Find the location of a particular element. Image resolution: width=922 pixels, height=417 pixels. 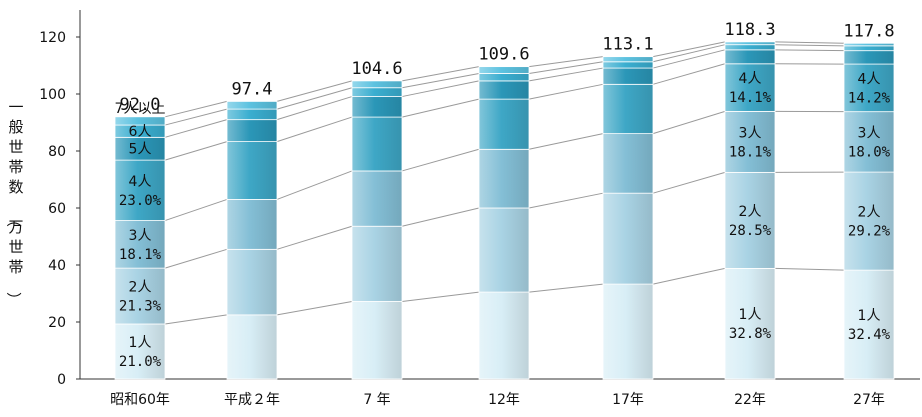

x-tick-label: 27年 is located at coordinates (869, 400).